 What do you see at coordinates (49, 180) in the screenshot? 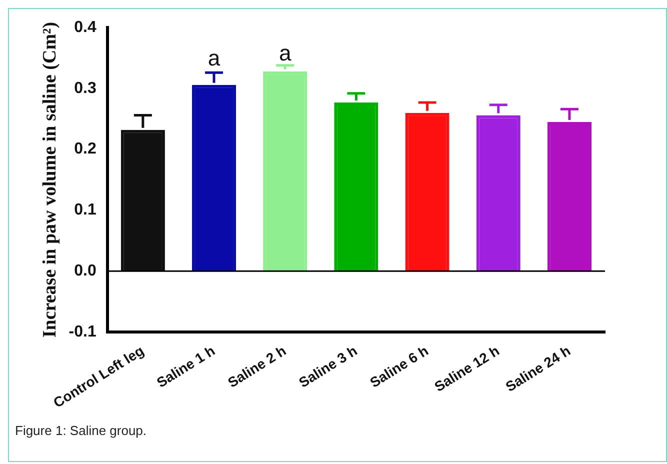
I see `y-axis-title: Increase in paw volume in saline (Cm²)` at bounding box center [49, 180].